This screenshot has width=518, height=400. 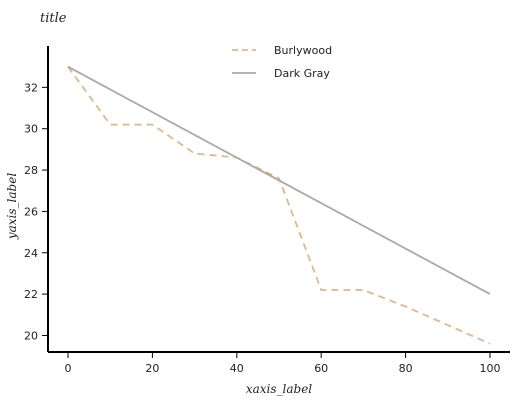 What do you see at coordinates (321, 368) in the screenshot?
I see `x-tick-label: 60` at bounding box center [321, 368].